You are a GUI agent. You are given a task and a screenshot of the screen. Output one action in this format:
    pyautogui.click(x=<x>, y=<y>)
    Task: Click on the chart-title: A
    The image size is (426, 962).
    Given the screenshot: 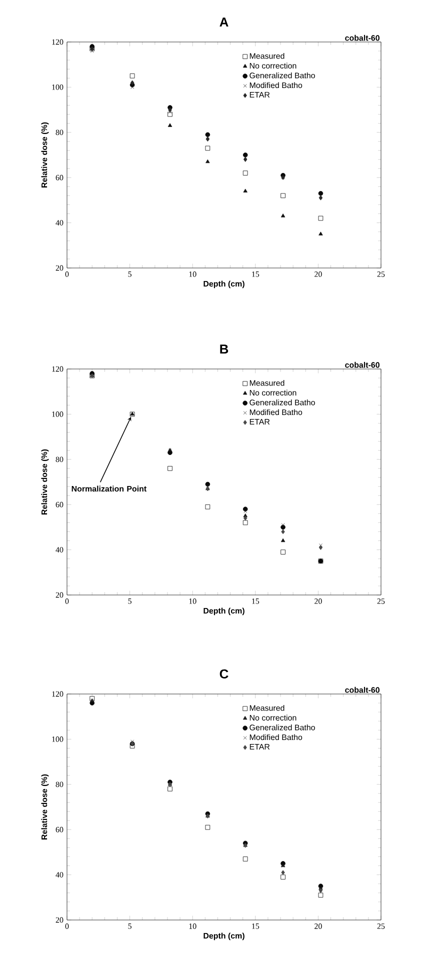 What is the action you would take?
    pyautogui.click(x=224, y=22)
    